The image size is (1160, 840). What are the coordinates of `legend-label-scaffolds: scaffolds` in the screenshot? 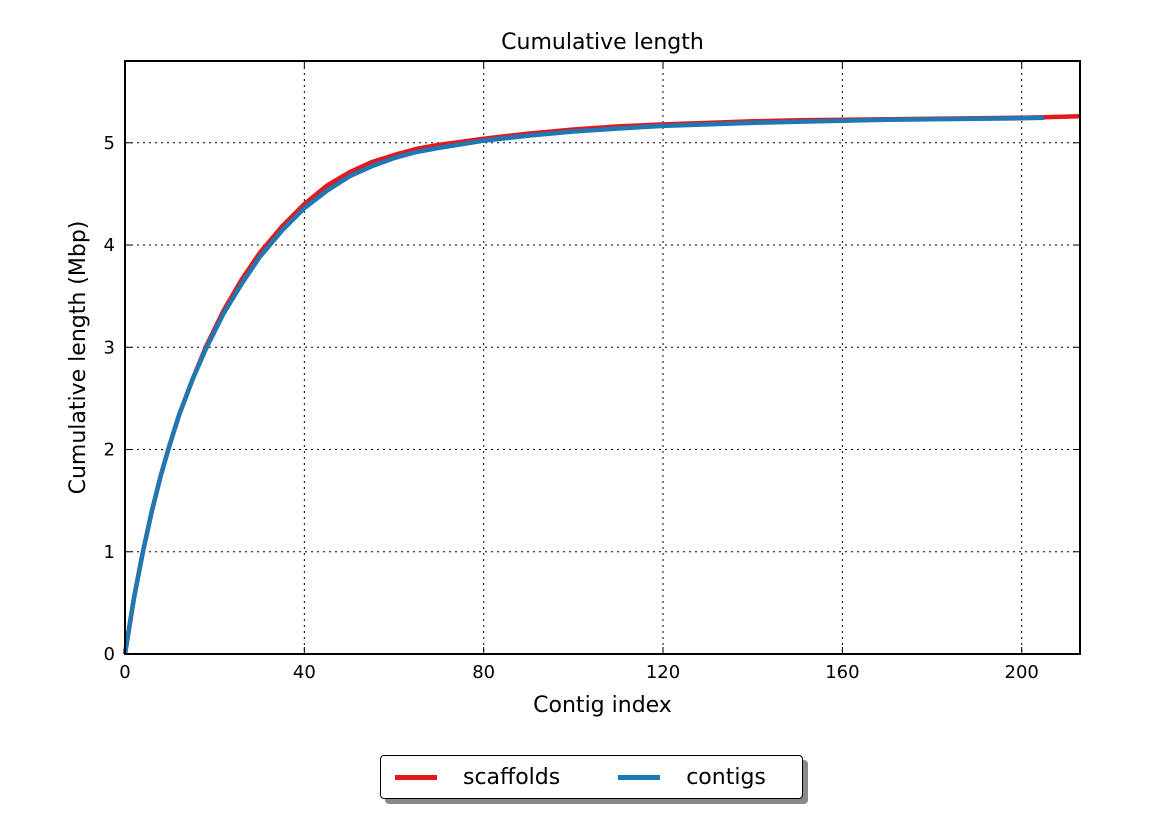 It's located at (512, 777).